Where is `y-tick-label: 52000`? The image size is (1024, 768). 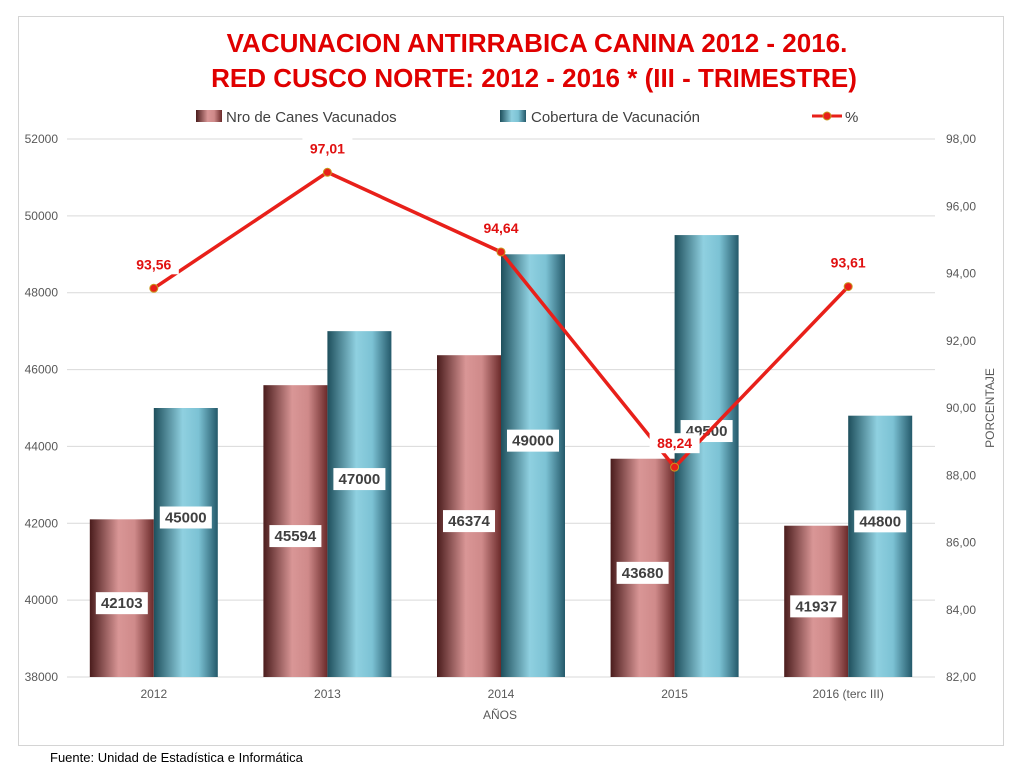
y-tick-label: 52000 is located at coordinates (42, 139).